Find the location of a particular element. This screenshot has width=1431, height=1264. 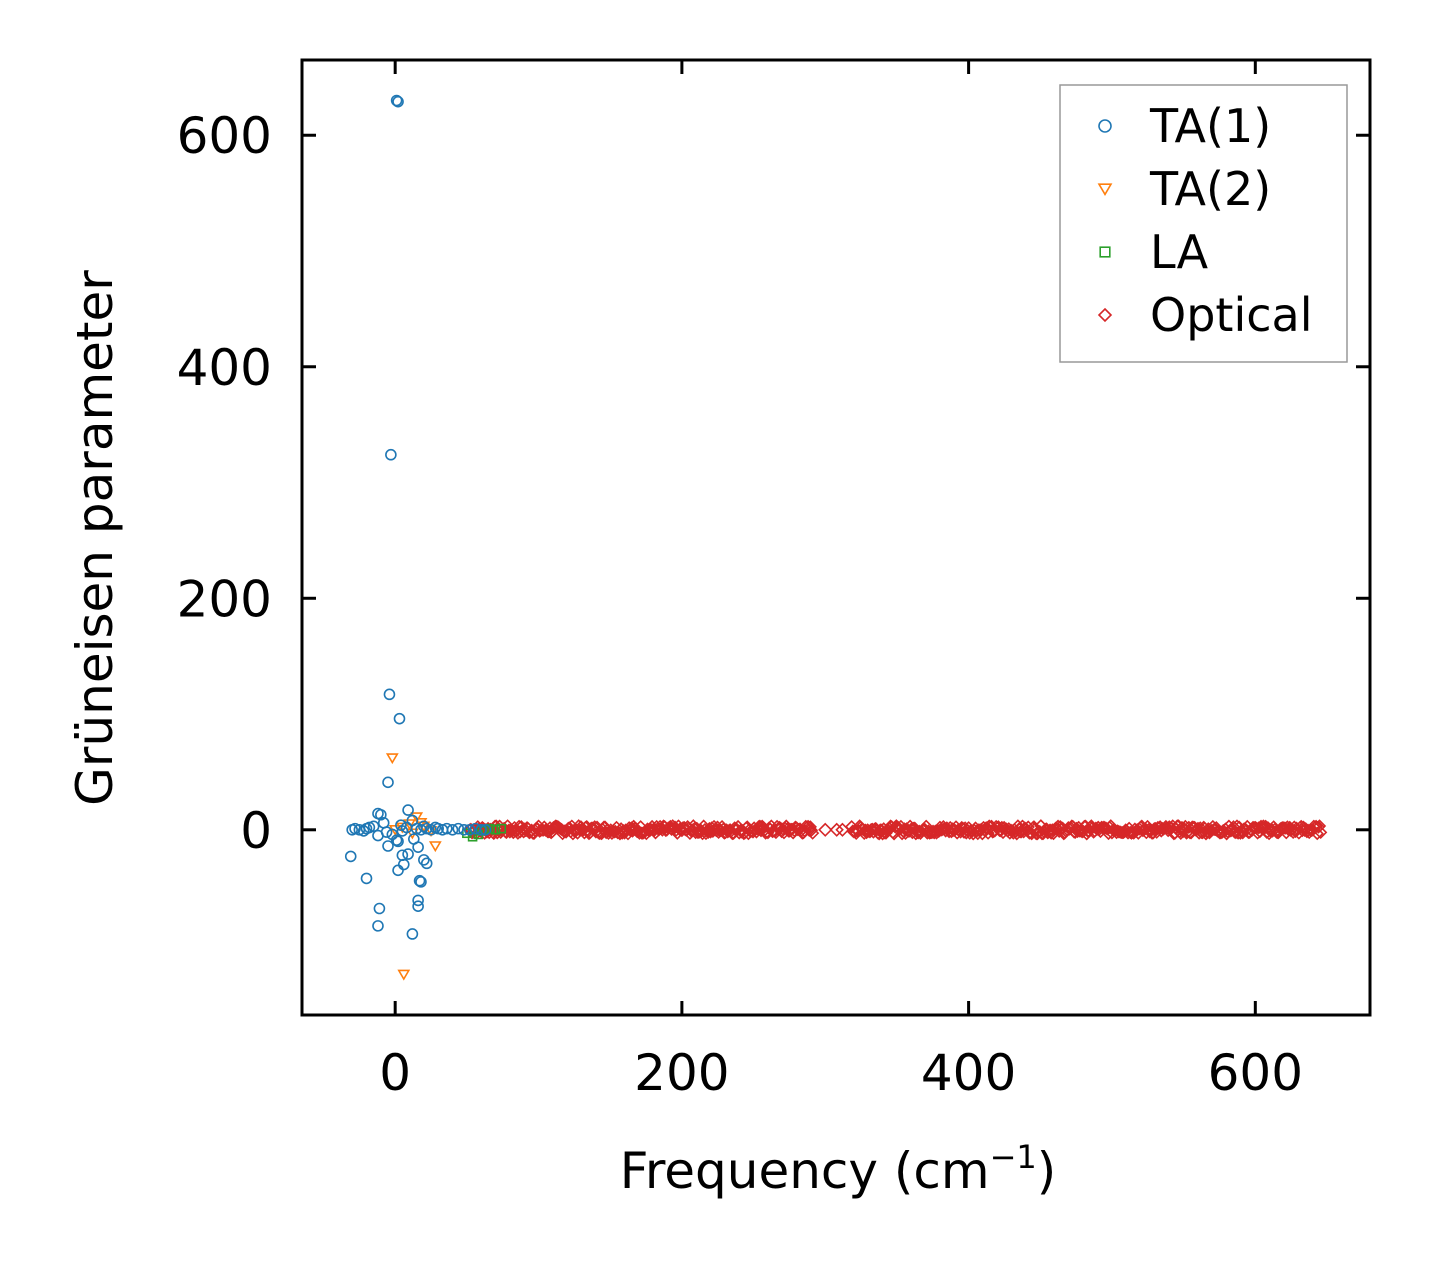

y-tick-label: 200 is located at coordinates (224, 599).